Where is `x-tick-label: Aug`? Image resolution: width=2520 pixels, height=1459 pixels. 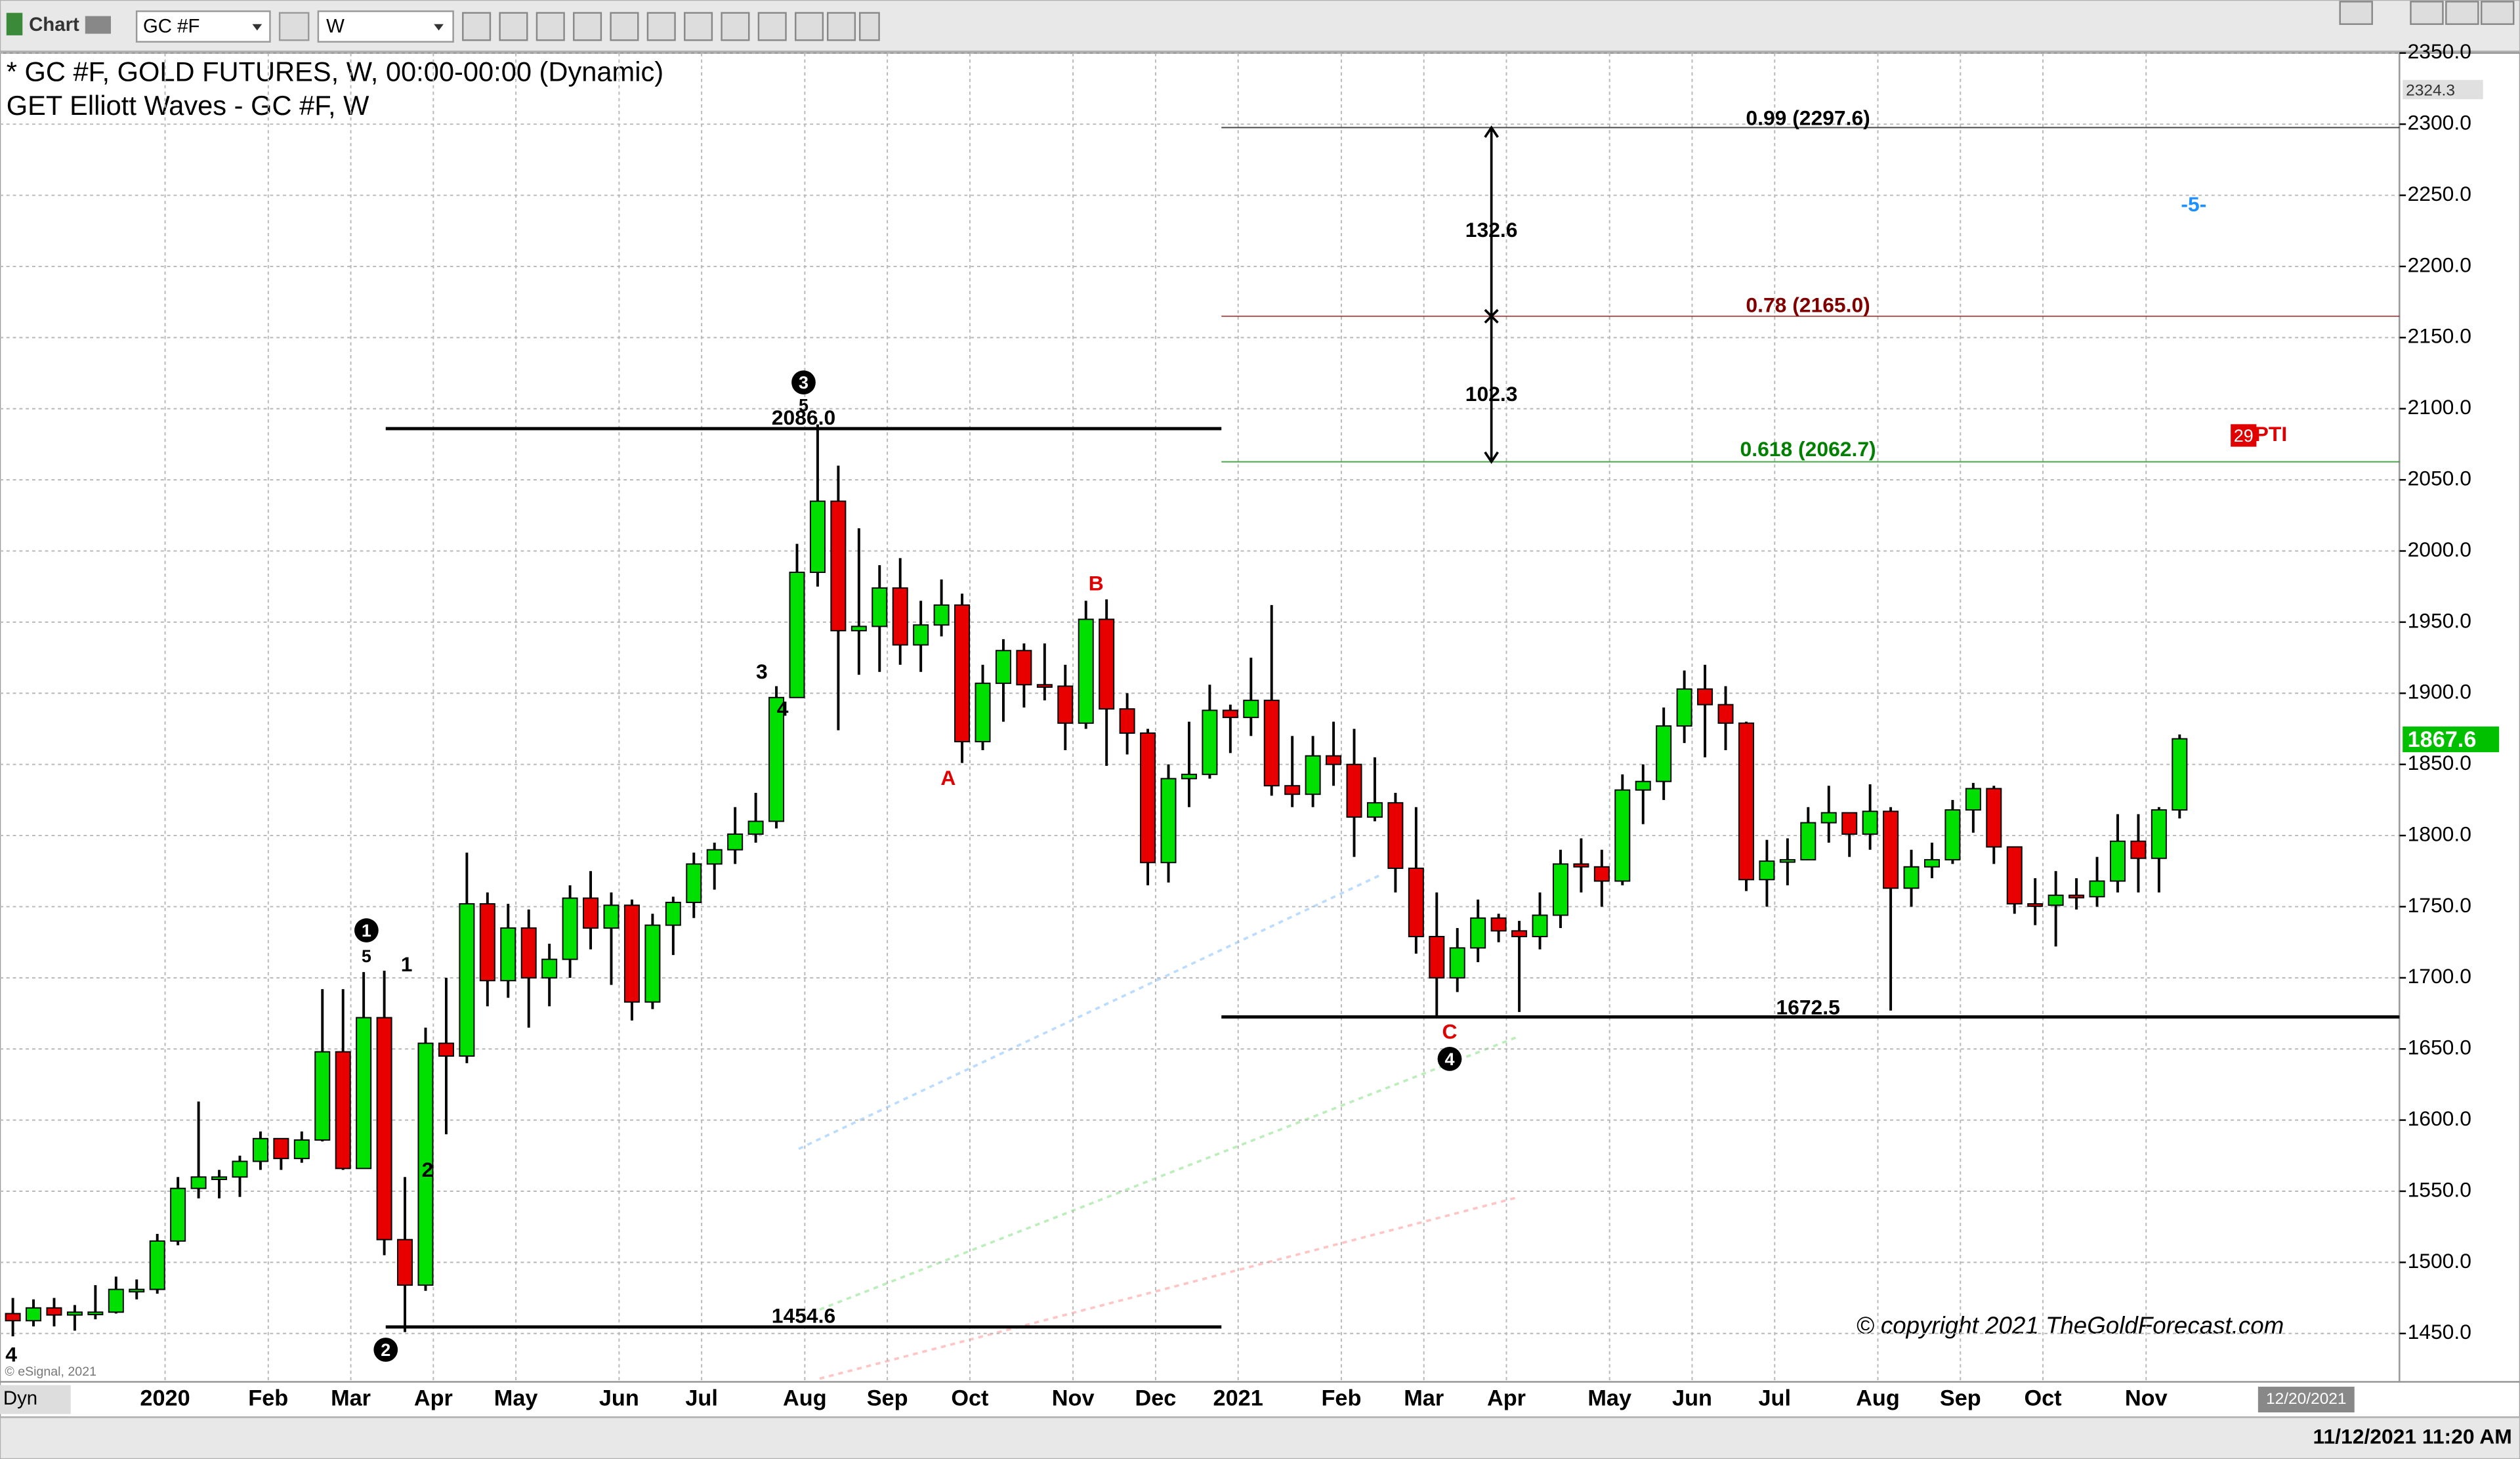 x-tick-label: Aug is located at coordinates (805, 1397).